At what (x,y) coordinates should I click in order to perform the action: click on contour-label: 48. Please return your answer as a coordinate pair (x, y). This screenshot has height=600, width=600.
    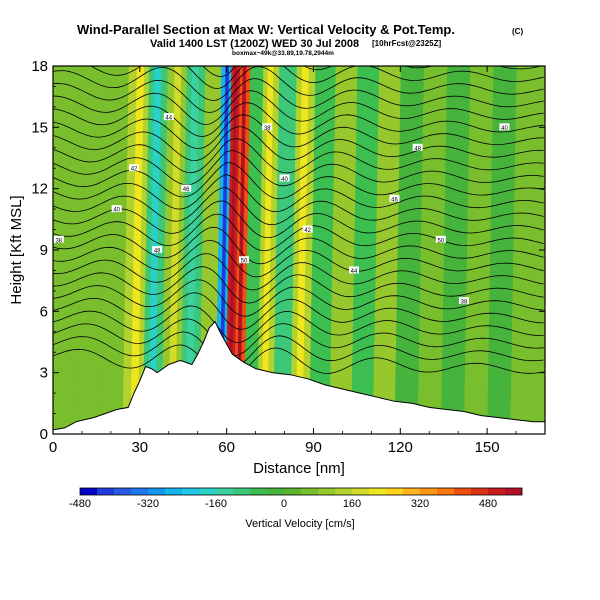
    Looking at the image, I should click on (157, 250).